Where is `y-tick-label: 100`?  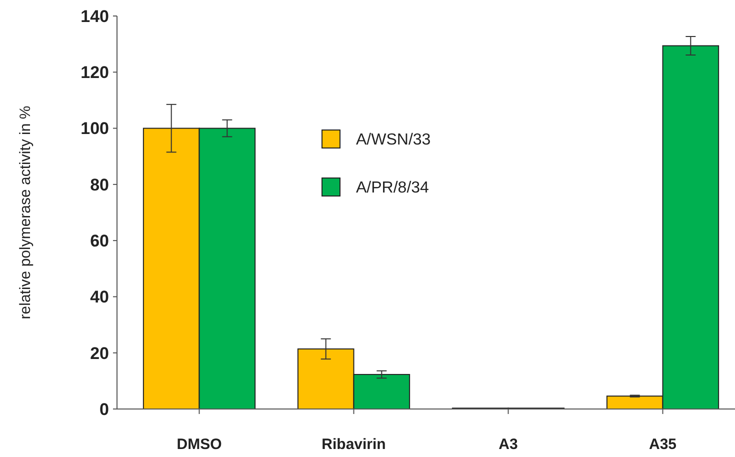
y-tick-label: 100 is located at coordinates (94, 128).